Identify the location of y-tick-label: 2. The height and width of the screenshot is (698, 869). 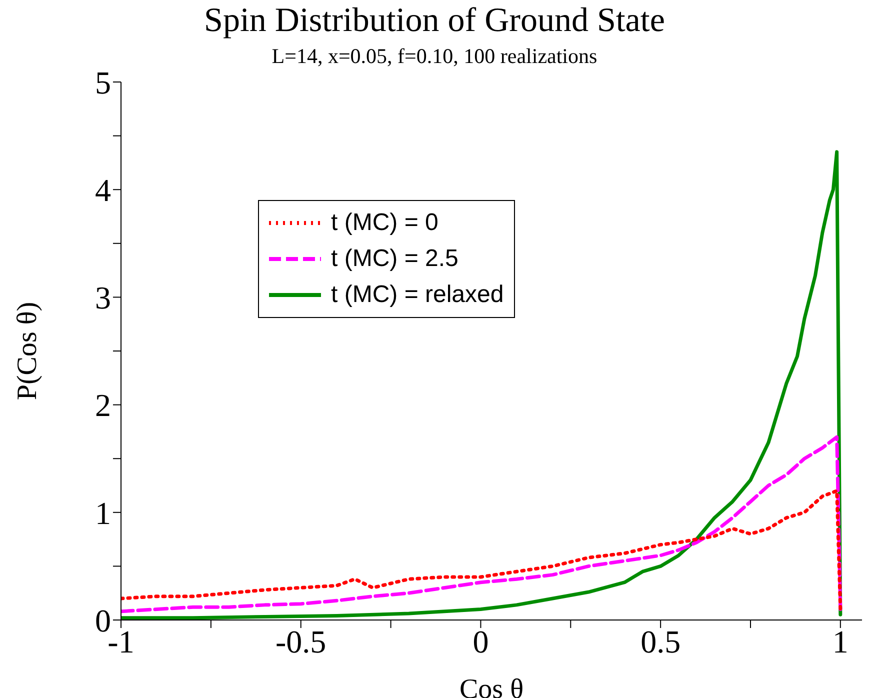
(103, 405).